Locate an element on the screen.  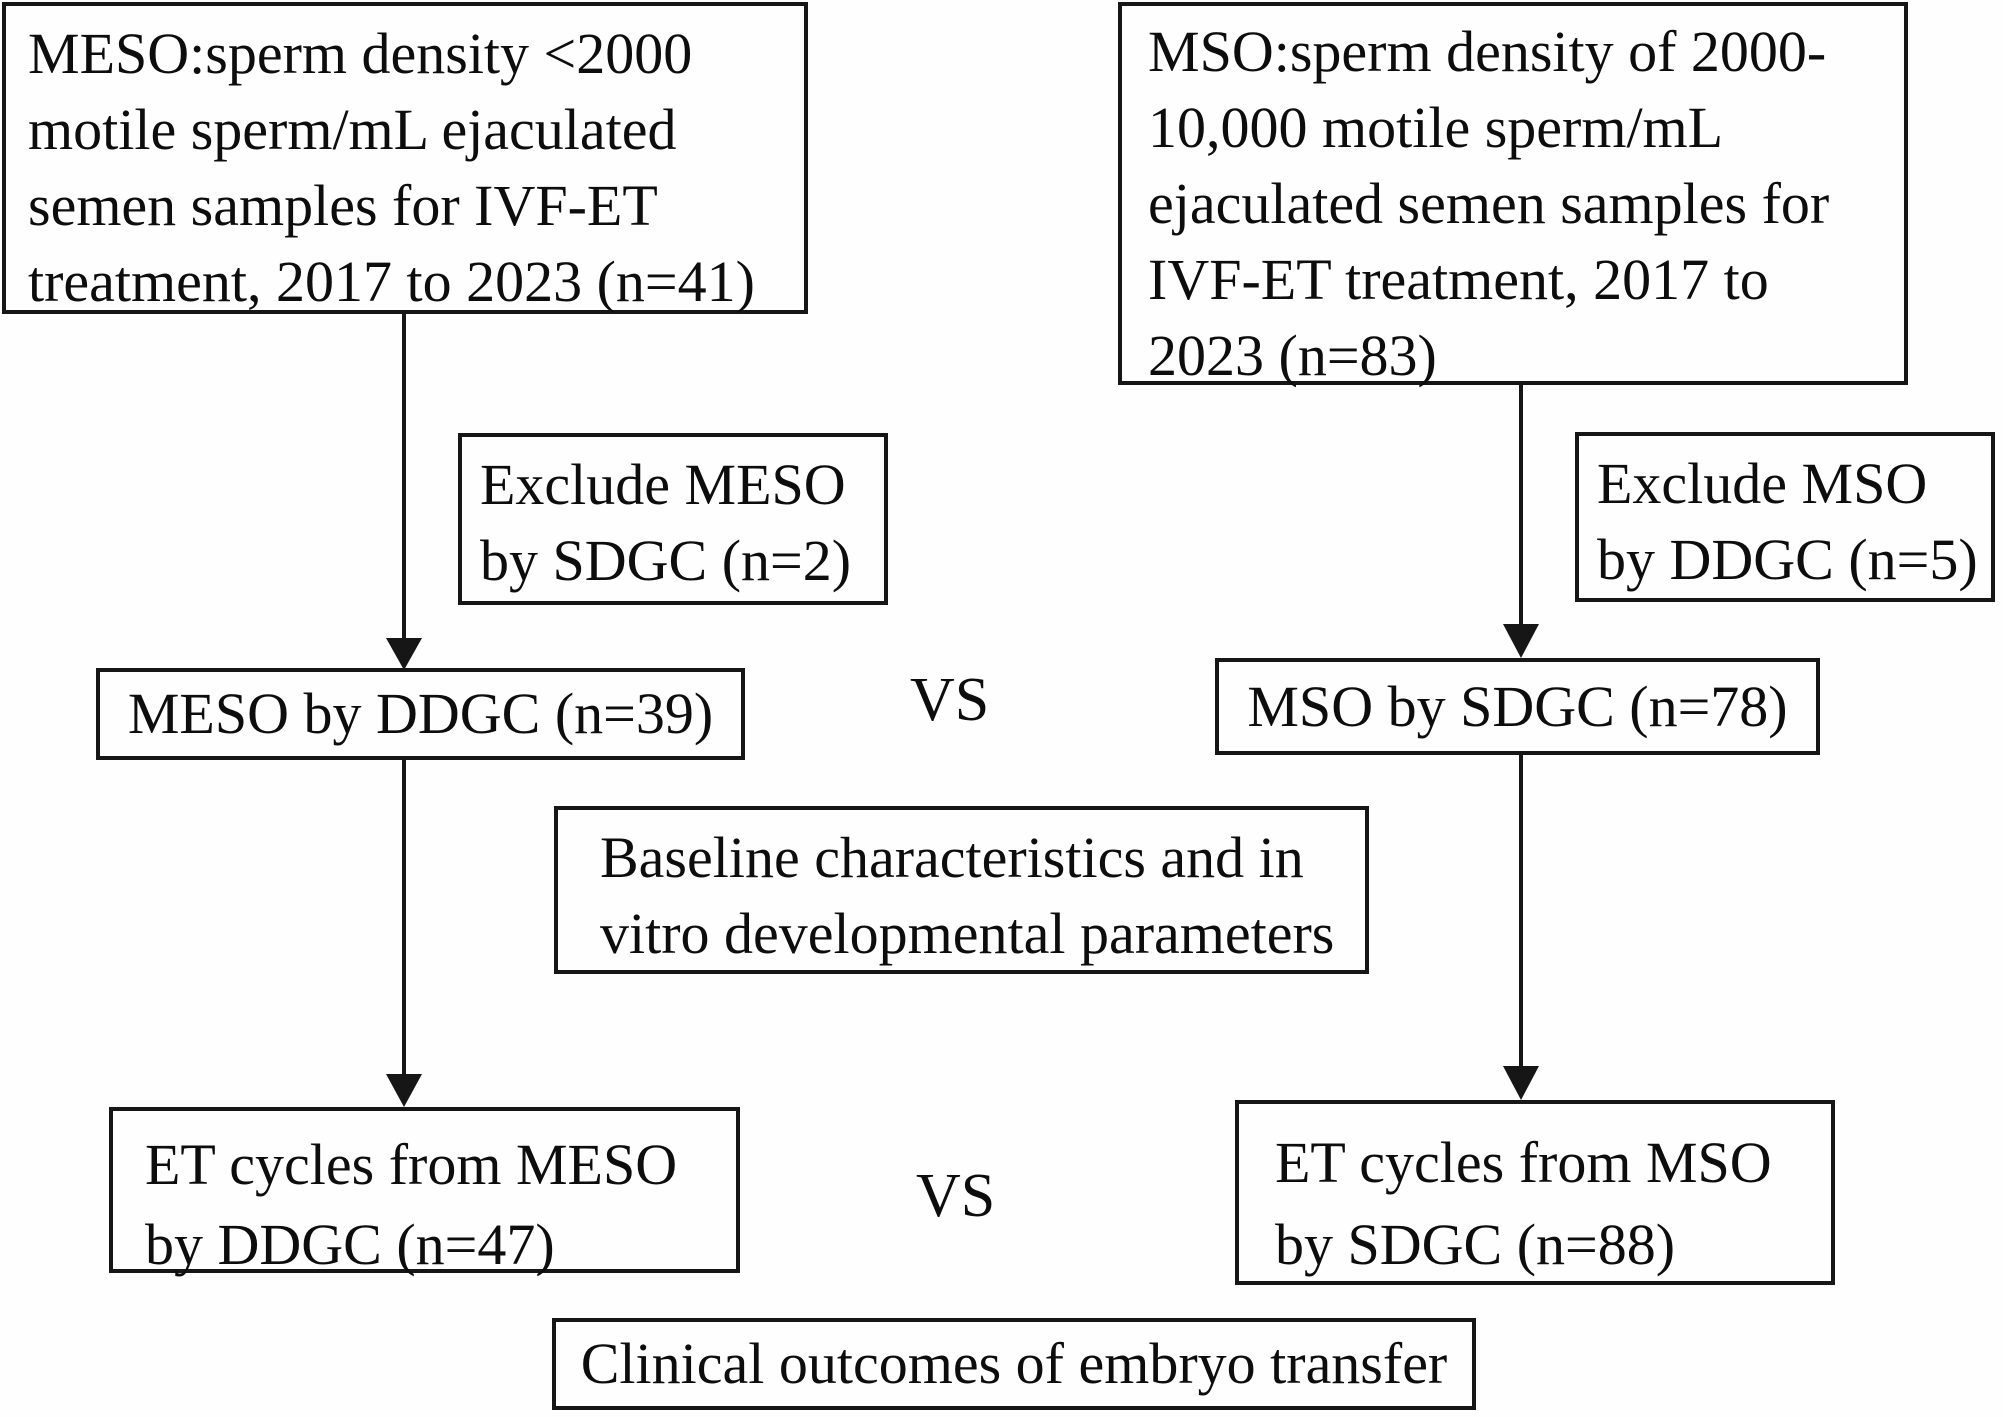
text-line: Baseline characteristics and in is located at coordinates (952, 857).